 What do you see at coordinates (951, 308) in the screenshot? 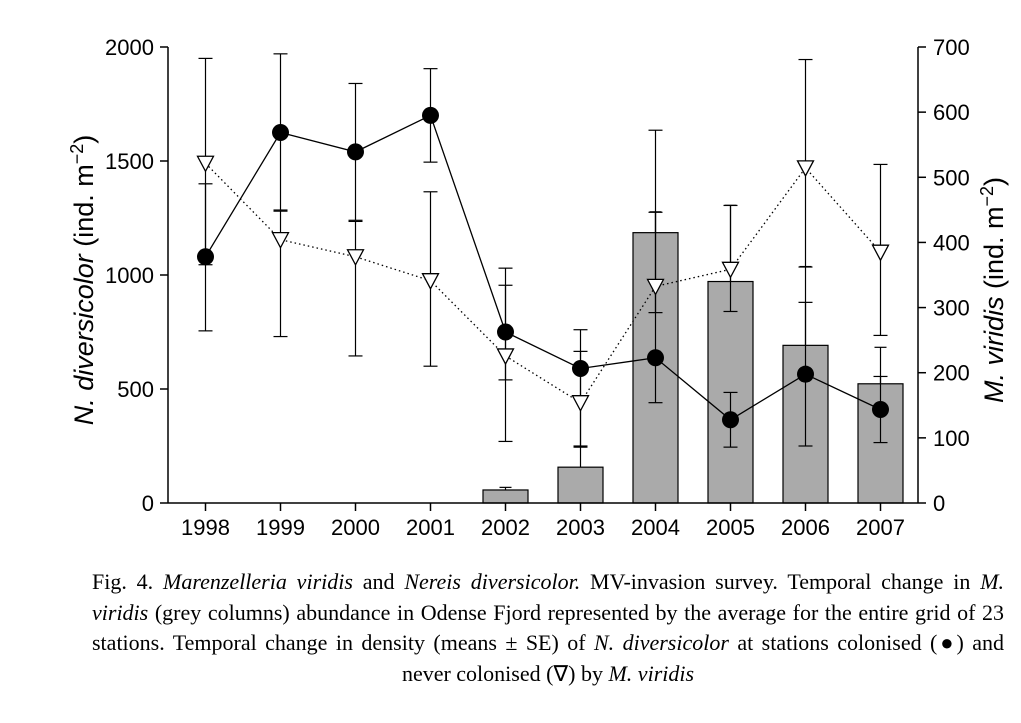
I see `right-tick-label-300: 300` at bounding box center [951, 308].